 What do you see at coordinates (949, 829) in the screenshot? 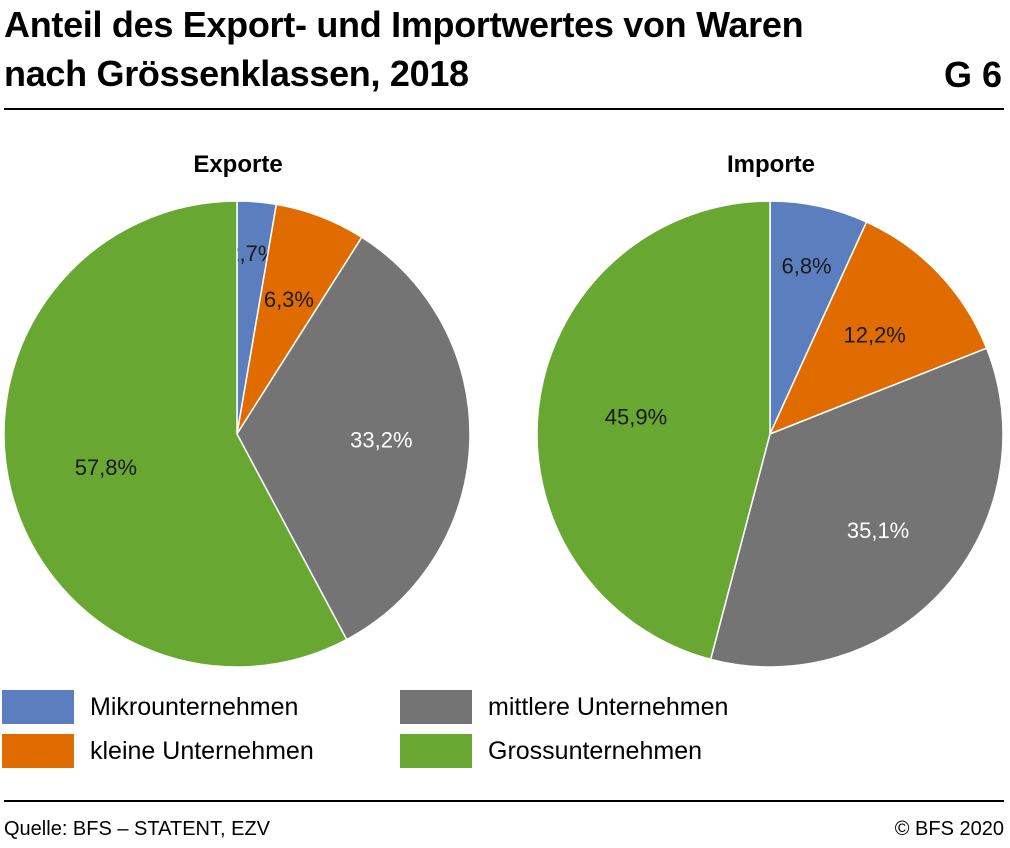
I see `copyright: © BFS 2020` at bounding box center [949, 829].